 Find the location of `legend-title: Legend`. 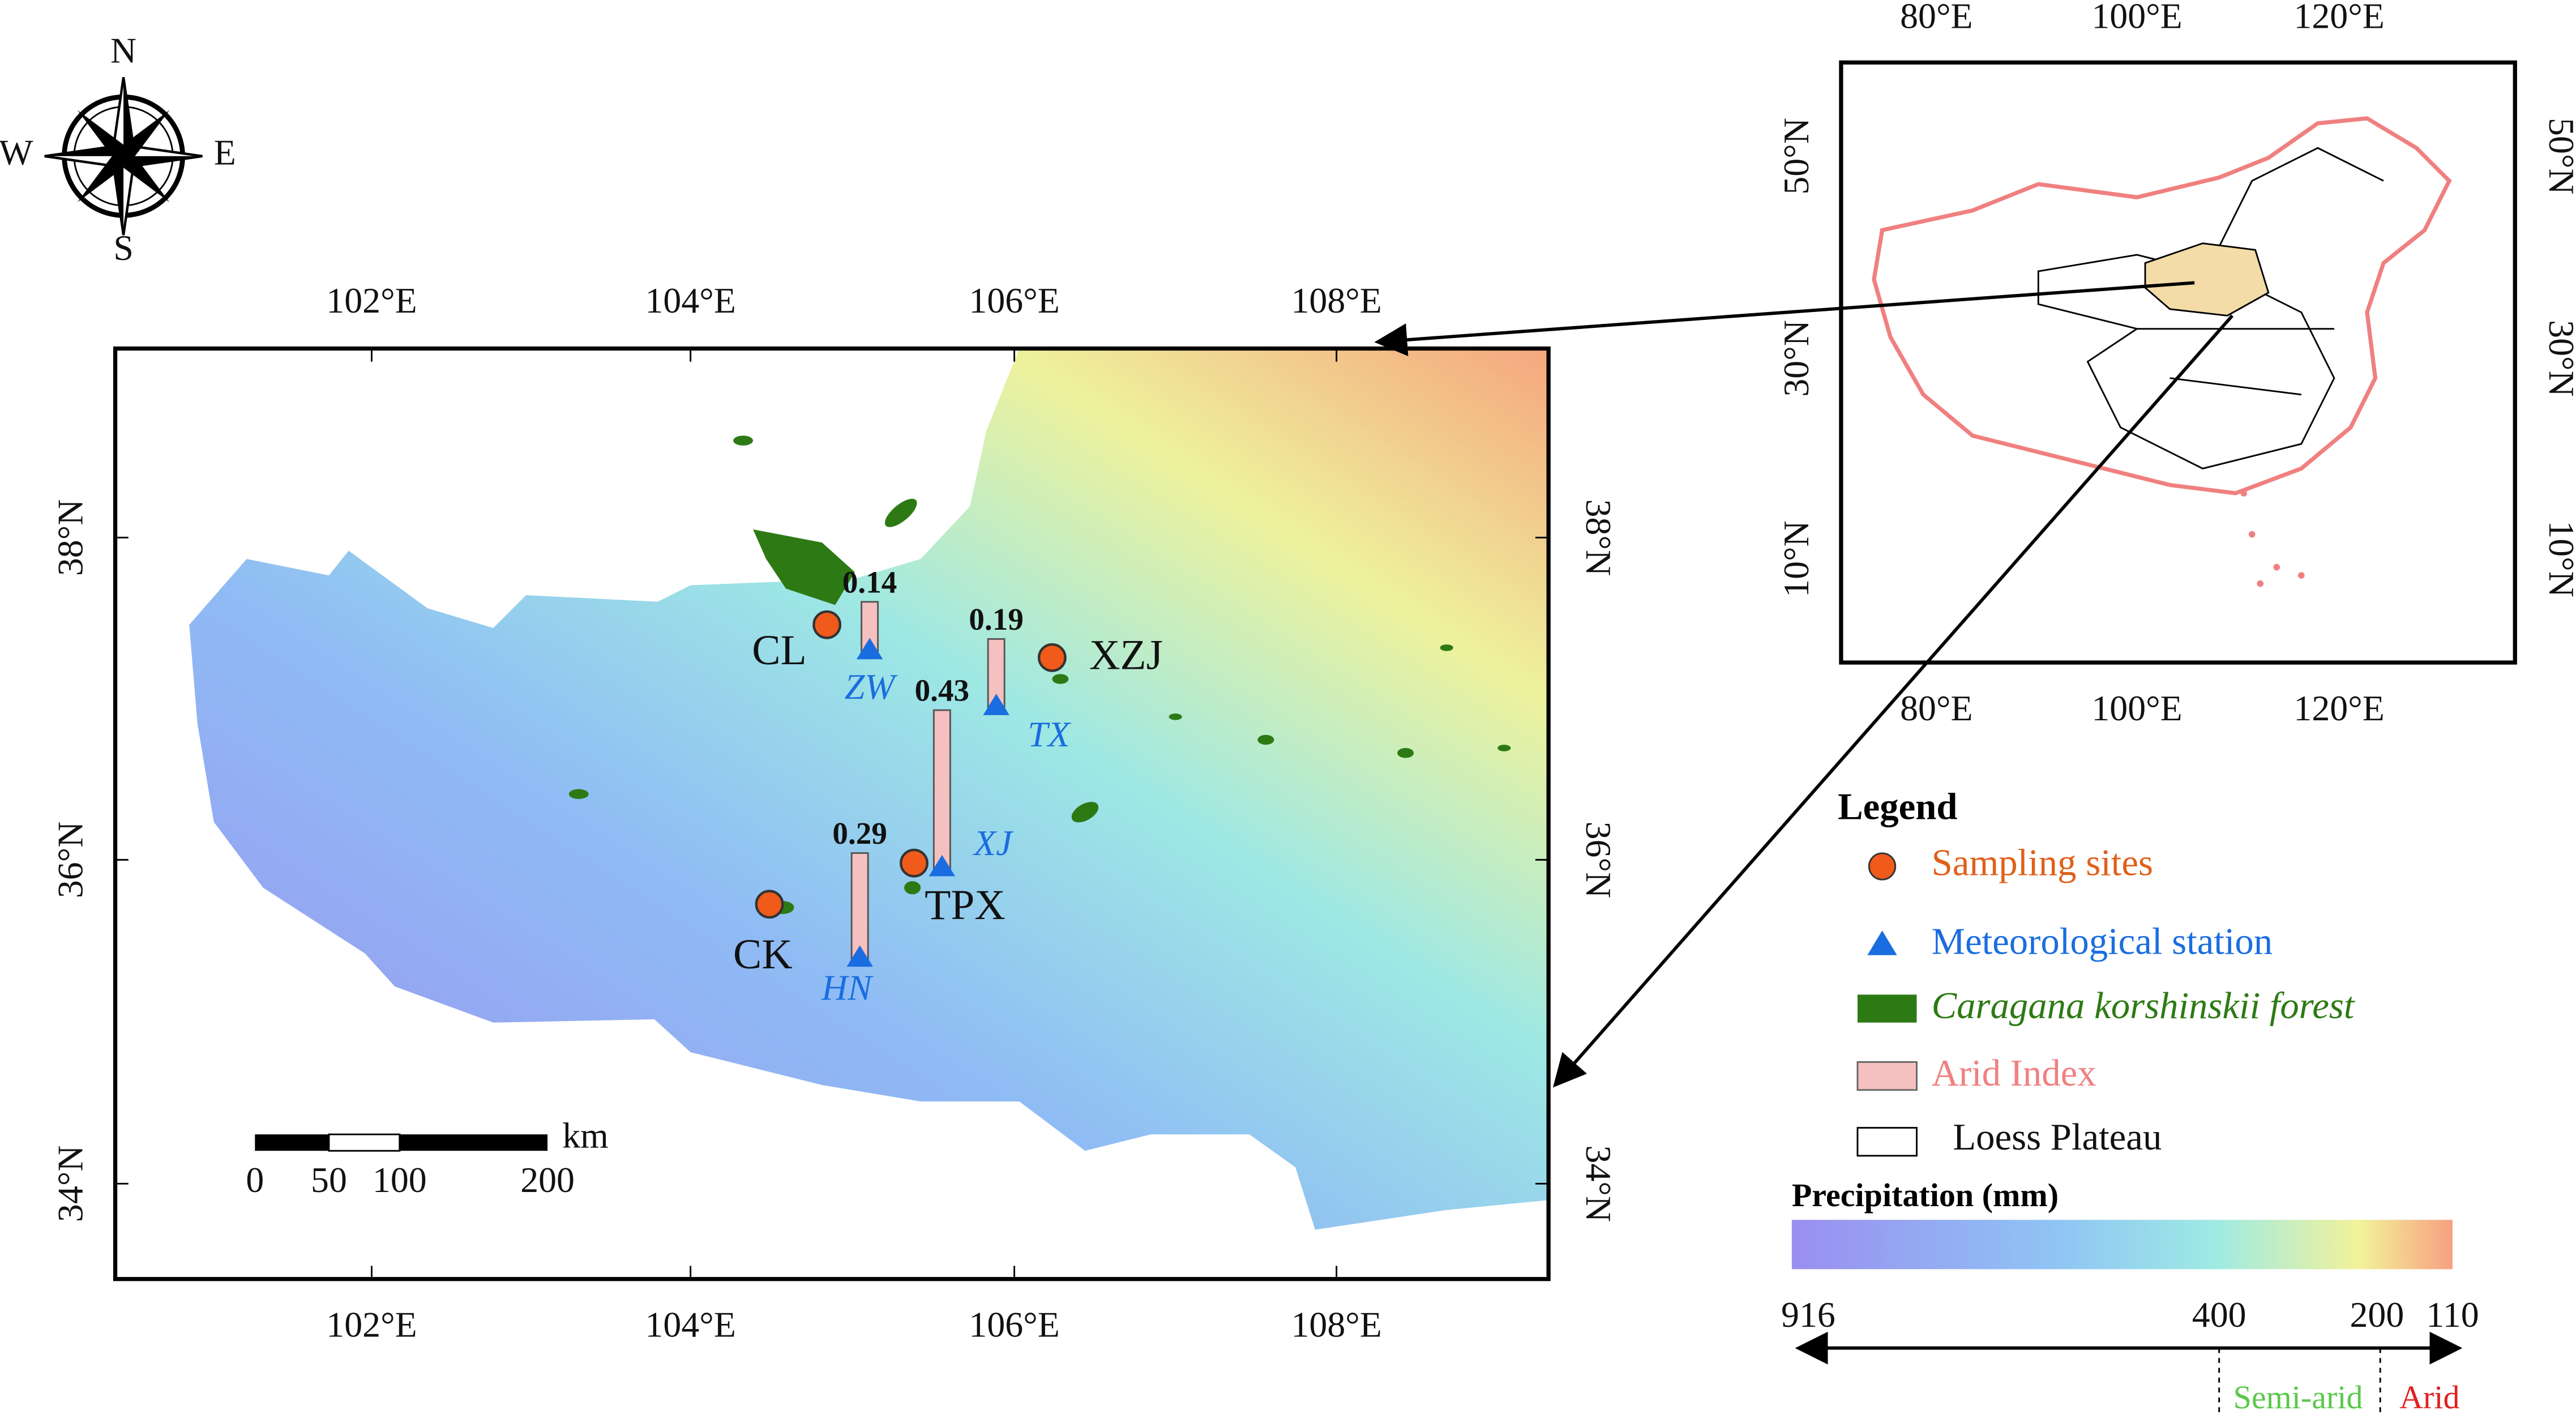

legend-title: Legend is located at coordinates (1897, 807).